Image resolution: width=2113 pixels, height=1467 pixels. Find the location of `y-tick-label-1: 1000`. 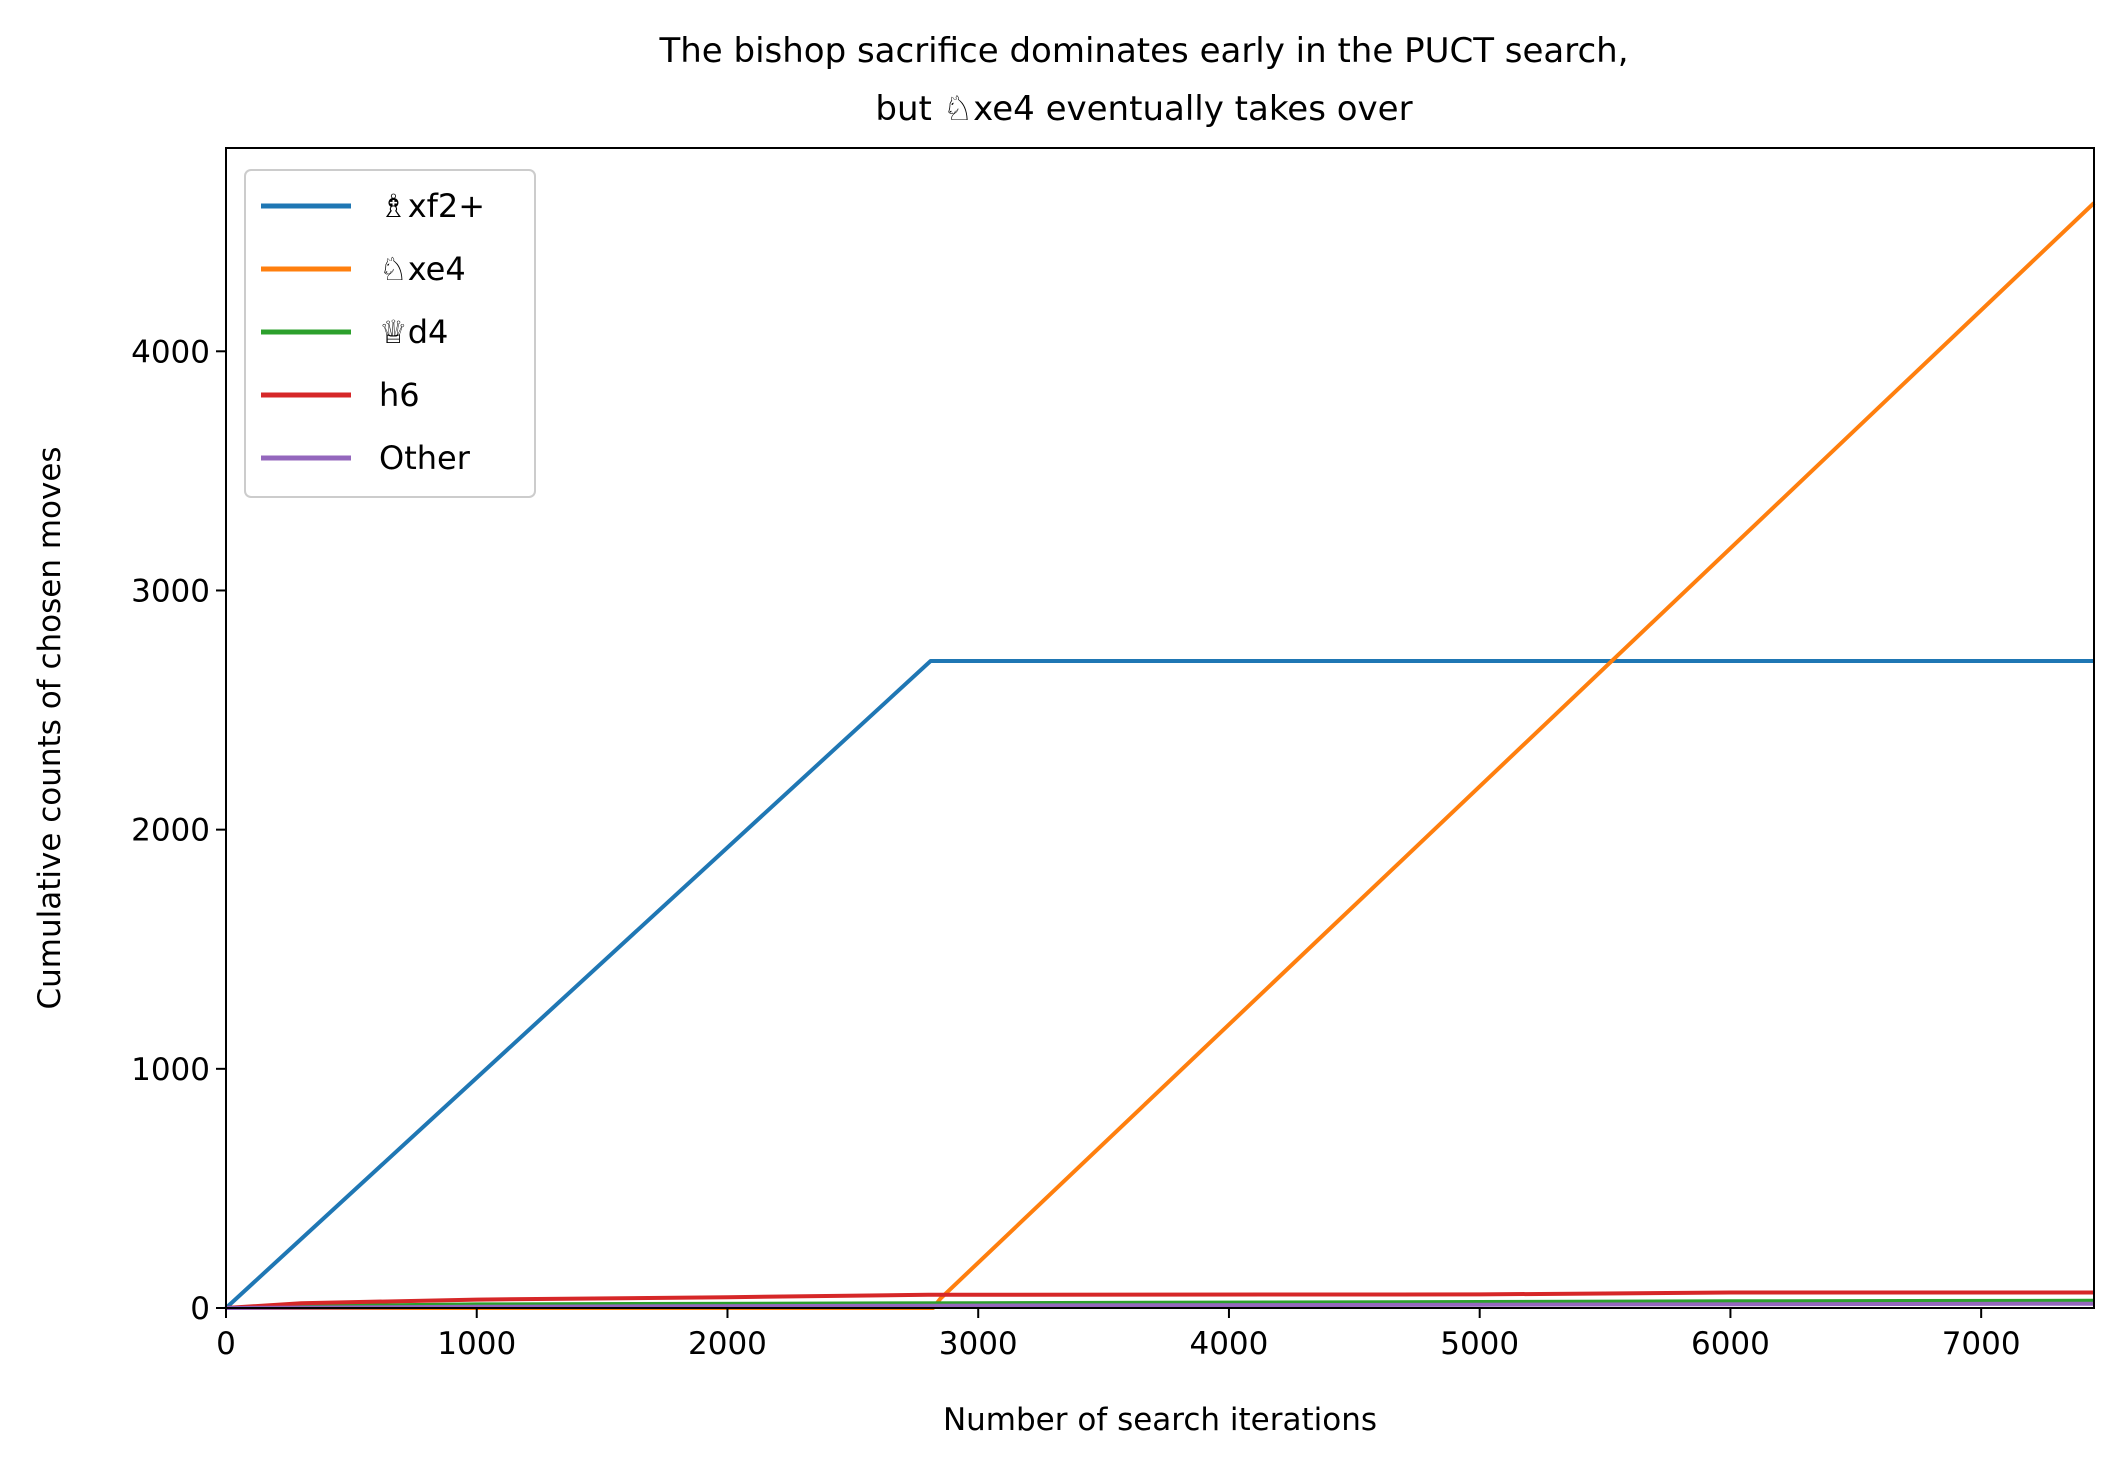

y-tick-label-1: 1000 is located at coordinates (170, 1070).